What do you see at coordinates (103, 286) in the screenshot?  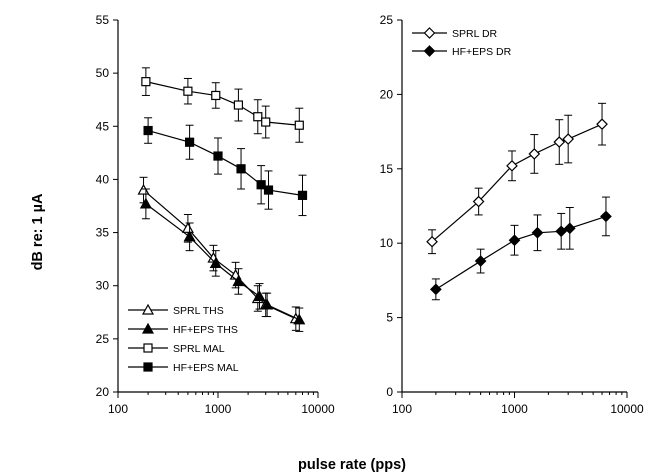 I see `y-tick-label: 30` at bounding box center [103, 286].